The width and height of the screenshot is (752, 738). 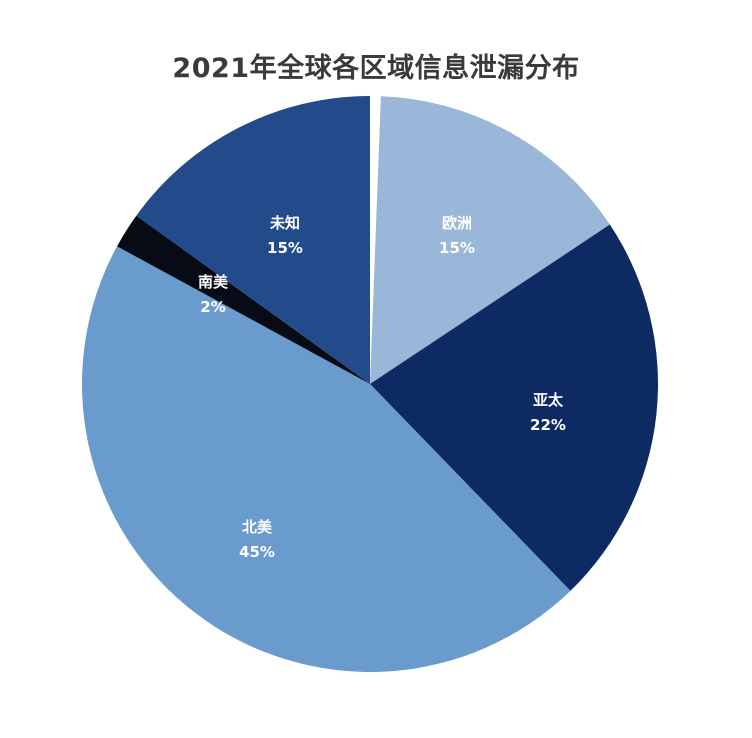 What do you see at coordinates (457, 223) in the screenshot?
I see `slice-label-1: 欧洲` at bounding box center [457, 223].